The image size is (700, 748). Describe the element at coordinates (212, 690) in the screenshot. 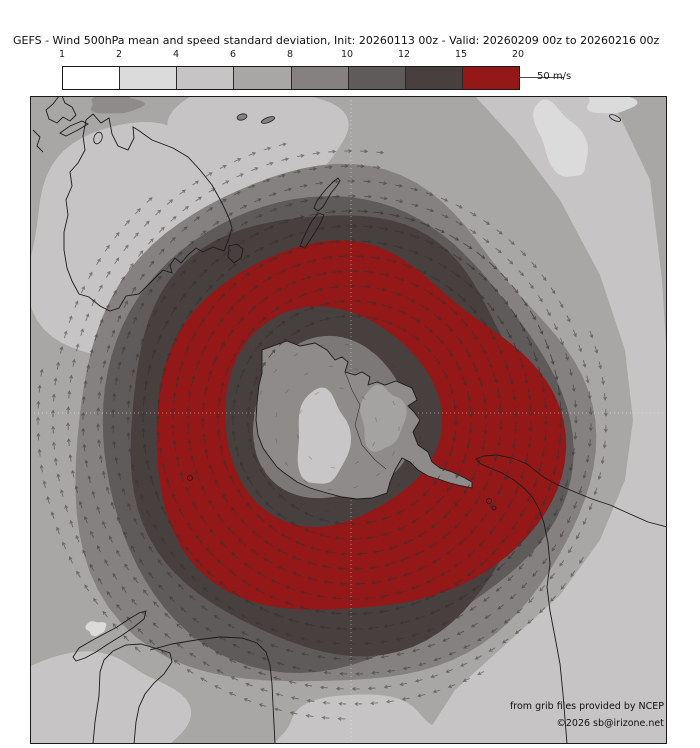

I see `africa-coastline-east` at that location.